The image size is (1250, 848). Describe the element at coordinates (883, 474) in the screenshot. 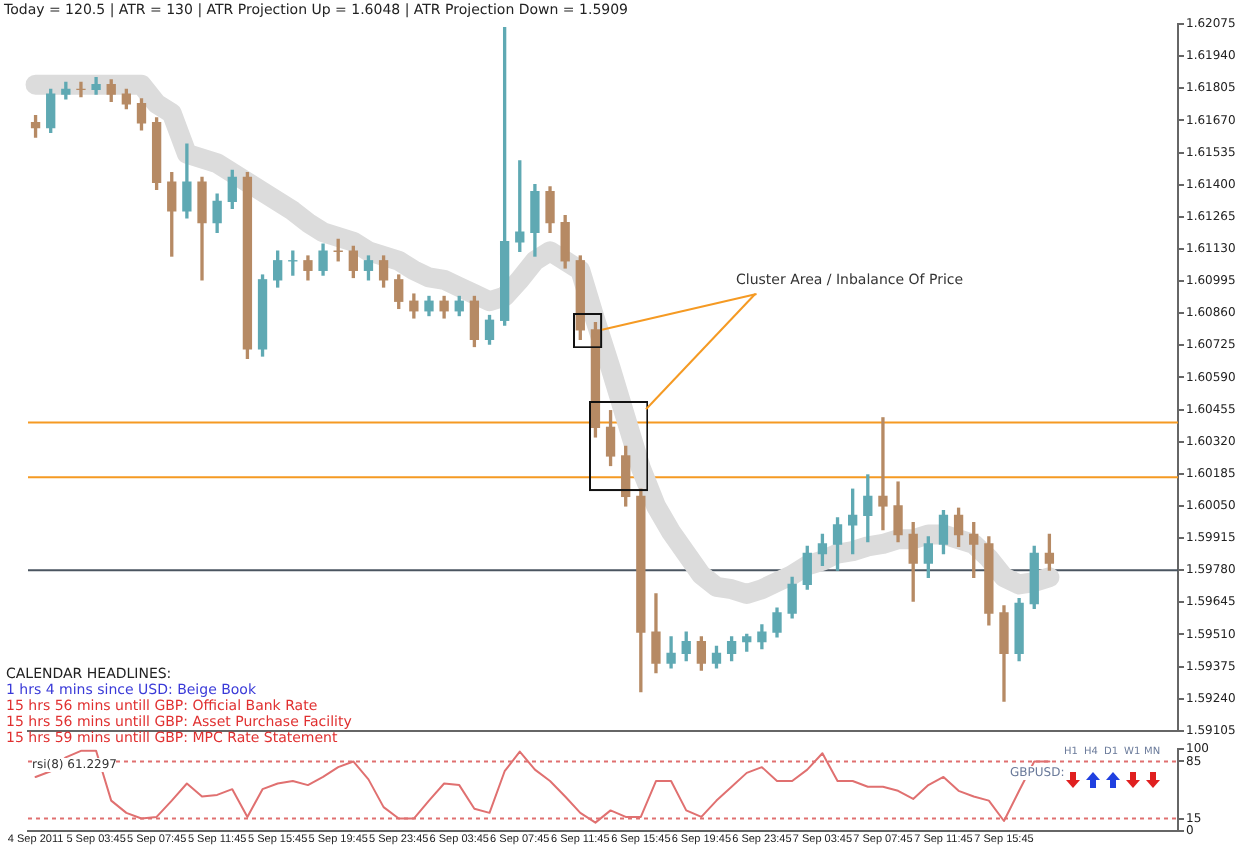

I see `candlestick` at that location.